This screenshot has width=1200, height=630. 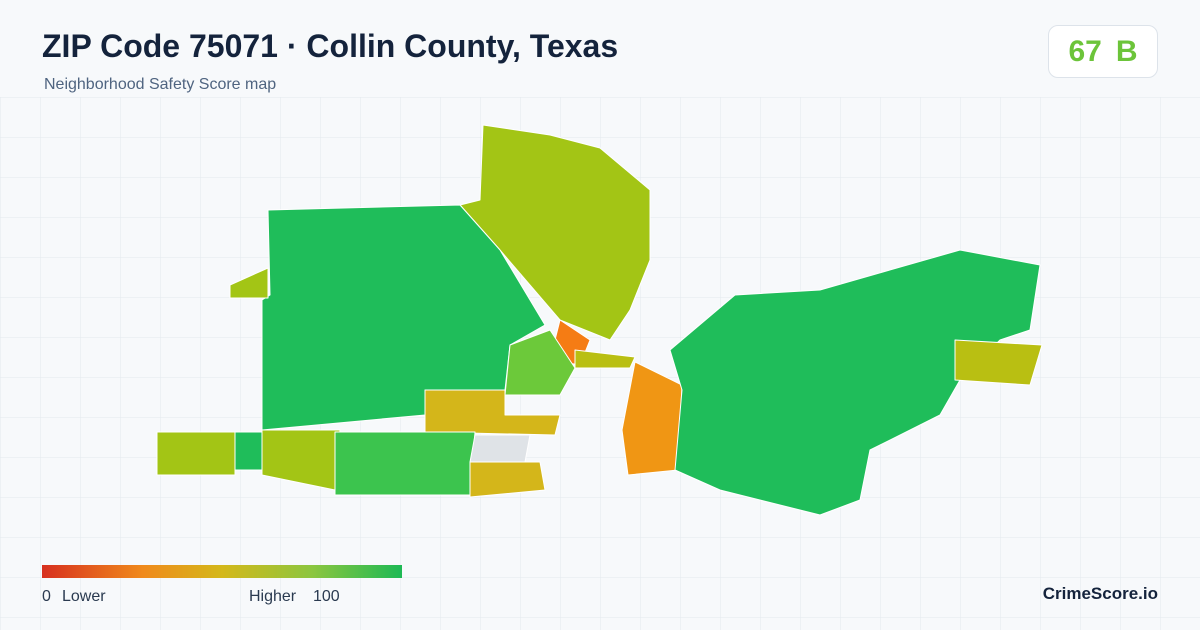 I want to click on subtitle: Neighborhood Safety Score map, so click(x=160, y=84).